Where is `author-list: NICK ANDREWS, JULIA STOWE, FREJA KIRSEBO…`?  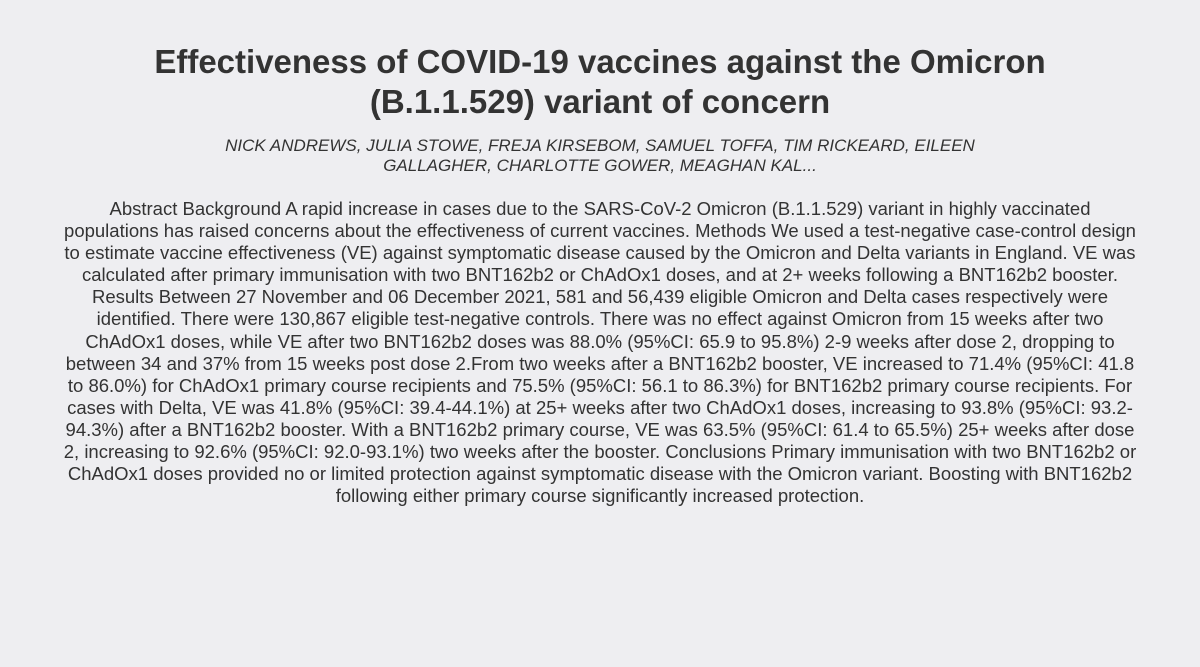 author-list: NICK ANDREWS, JULIA STOWE, FREJA KIRSEBO… is located at coordinates (600, 155).